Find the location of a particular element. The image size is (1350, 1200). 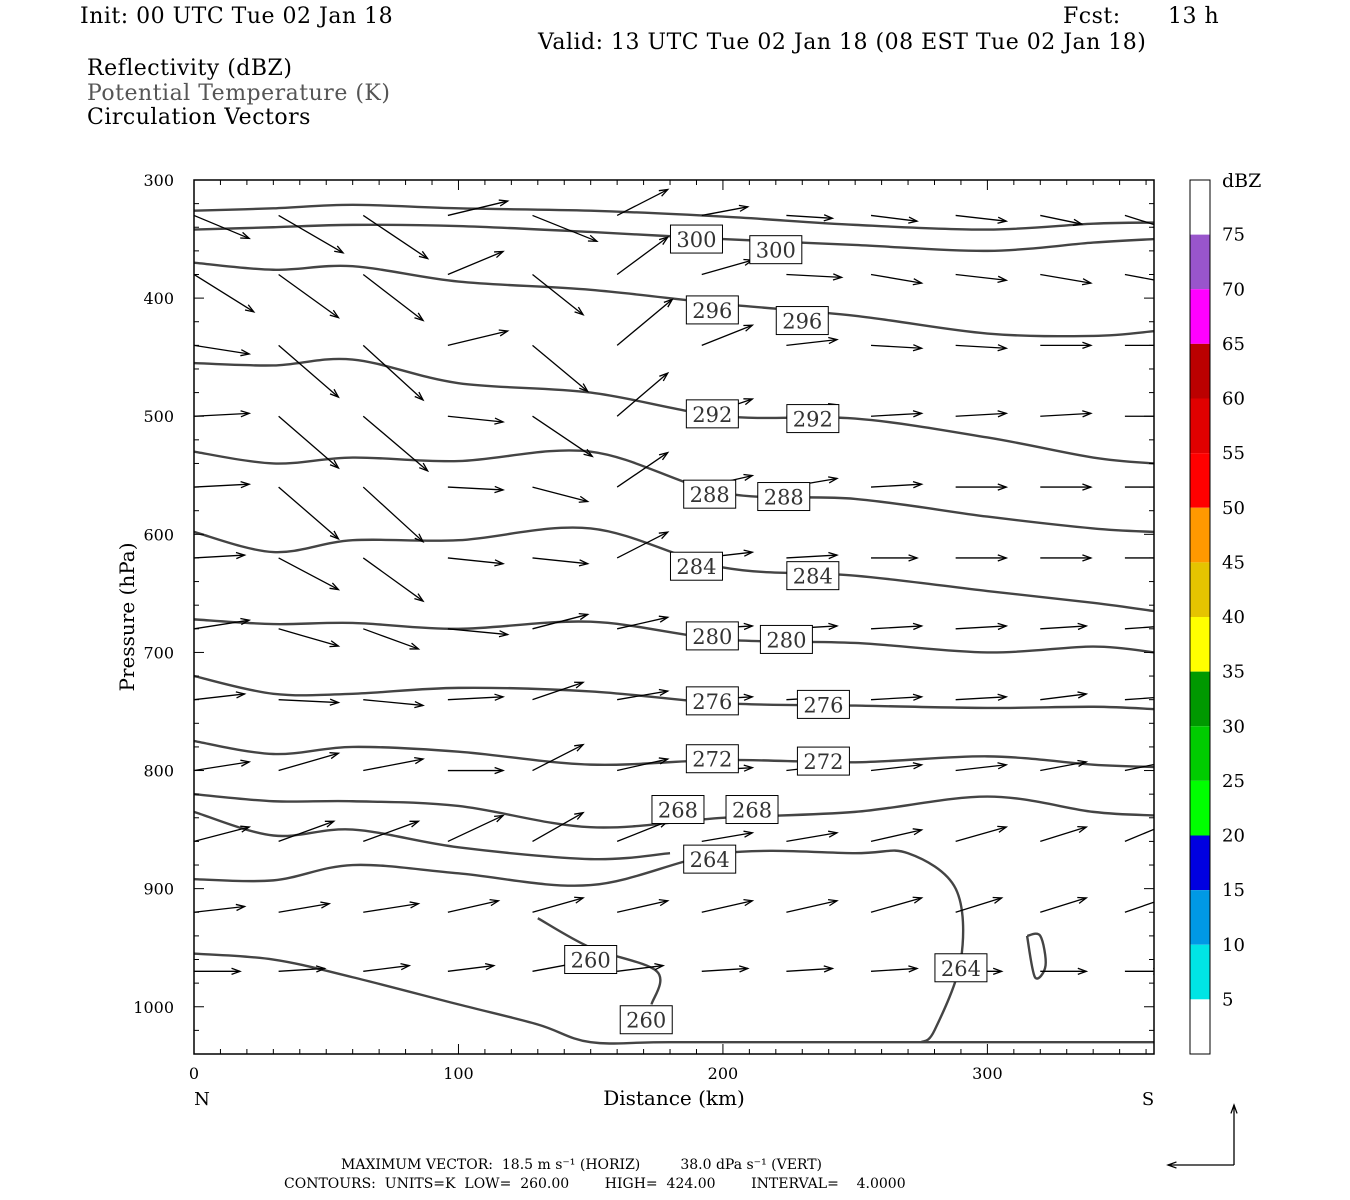

colorbar-tick-label: 50 is located at coordinates (1233, 508).